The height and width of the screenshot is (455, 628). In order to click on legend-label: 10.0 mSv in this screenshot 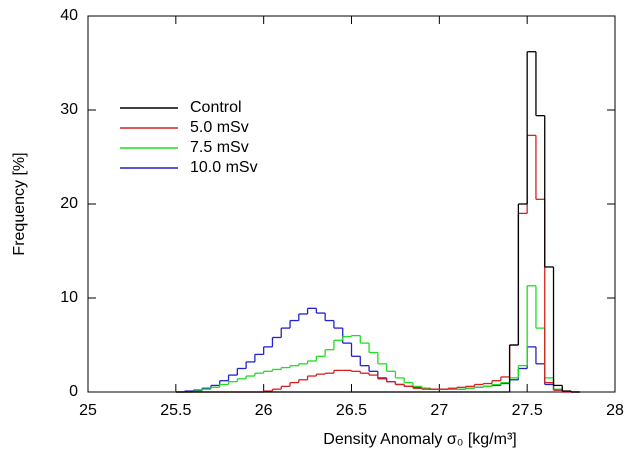, I will do `click(224, 167)`.